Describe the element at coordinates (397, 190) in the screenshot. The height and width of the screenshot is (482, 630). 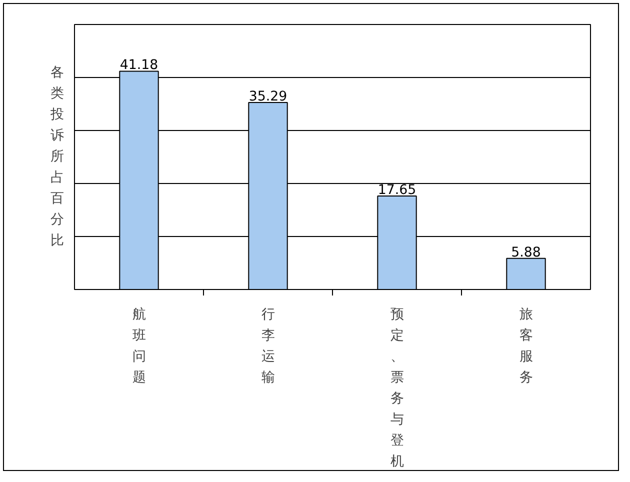
I see `data-label: 17.65` at that location.